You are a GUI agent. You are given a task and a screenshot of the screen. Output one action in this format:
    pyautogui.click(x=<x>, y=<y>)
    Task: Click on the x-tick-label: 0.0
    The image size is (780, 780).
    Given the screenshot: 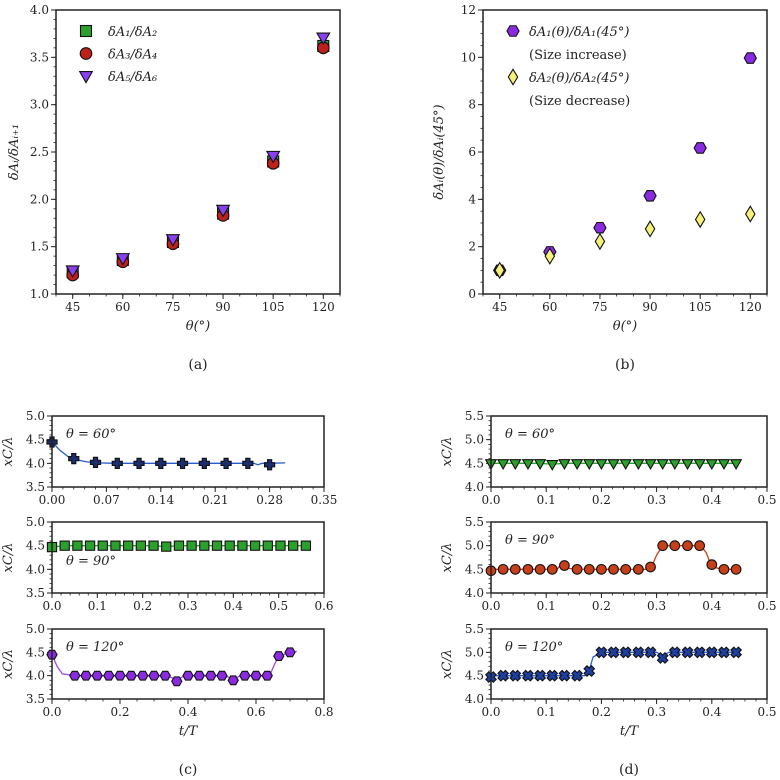 What is the action you would take?
    pyautogui.click(x=490, y=606)
    